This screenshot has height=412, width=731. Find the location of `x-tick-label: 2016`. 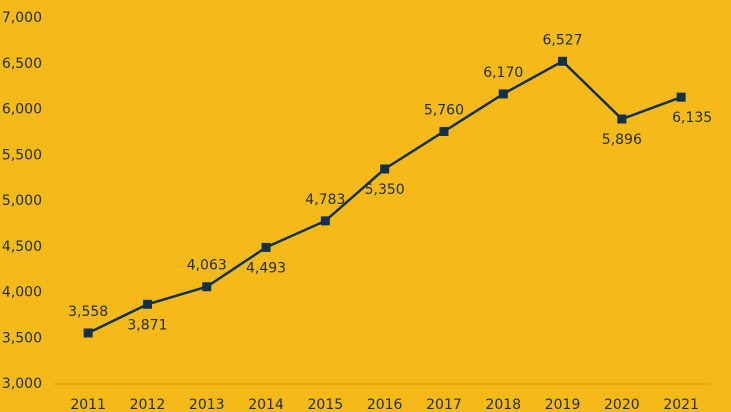

x-tick-label: 2016 is located at coordinates (385, 404).